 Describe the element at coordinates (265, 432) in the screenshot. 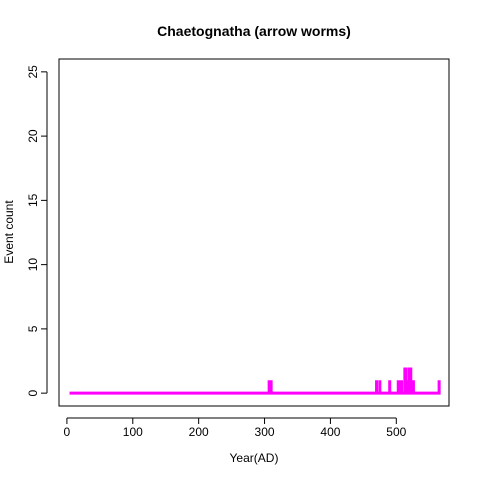

I see `x-tick-label: 300` at that location.